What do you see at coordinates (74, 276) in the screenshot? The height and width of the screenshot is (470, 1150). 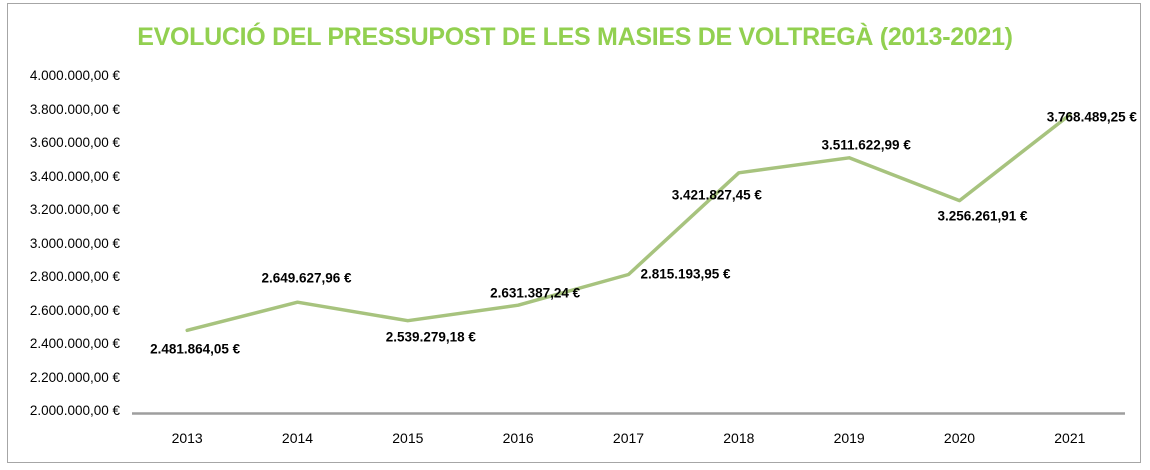 I see `y-axis-tick-label: 2.800.000,00 €` at bounding box center [74, 276].